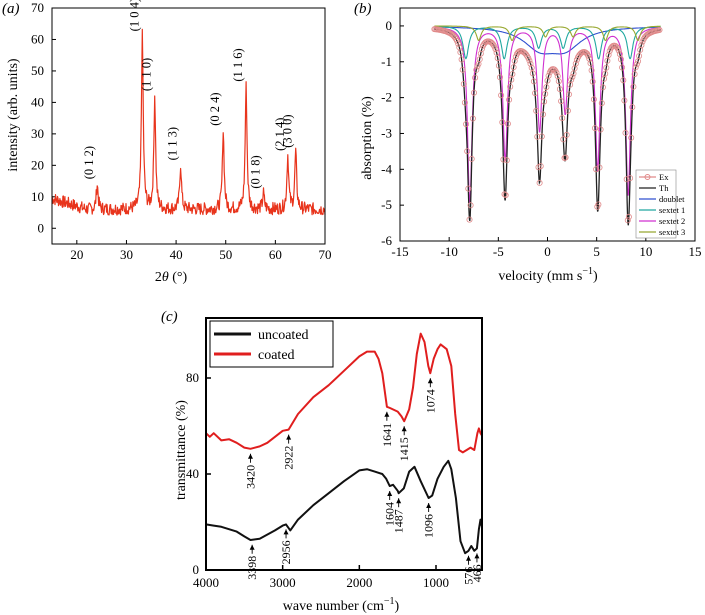  I want to click on panel-c-xtick-label: 2000, so click(359, 582).